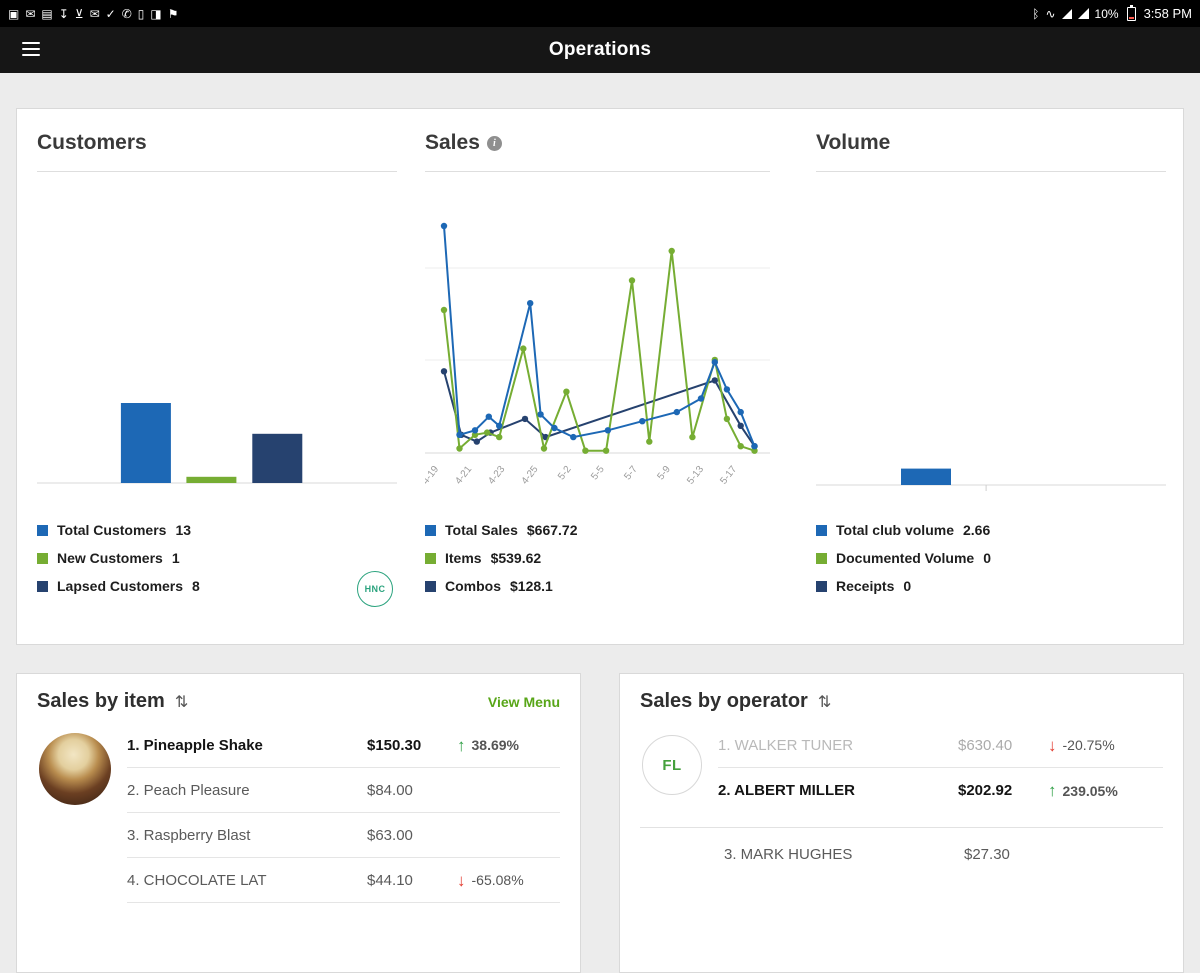 This screenshot has height=973, width=1200. Describe the element at coordinates (433, 475) in the screenshot. I see `svg-text: 4-19` at that location.